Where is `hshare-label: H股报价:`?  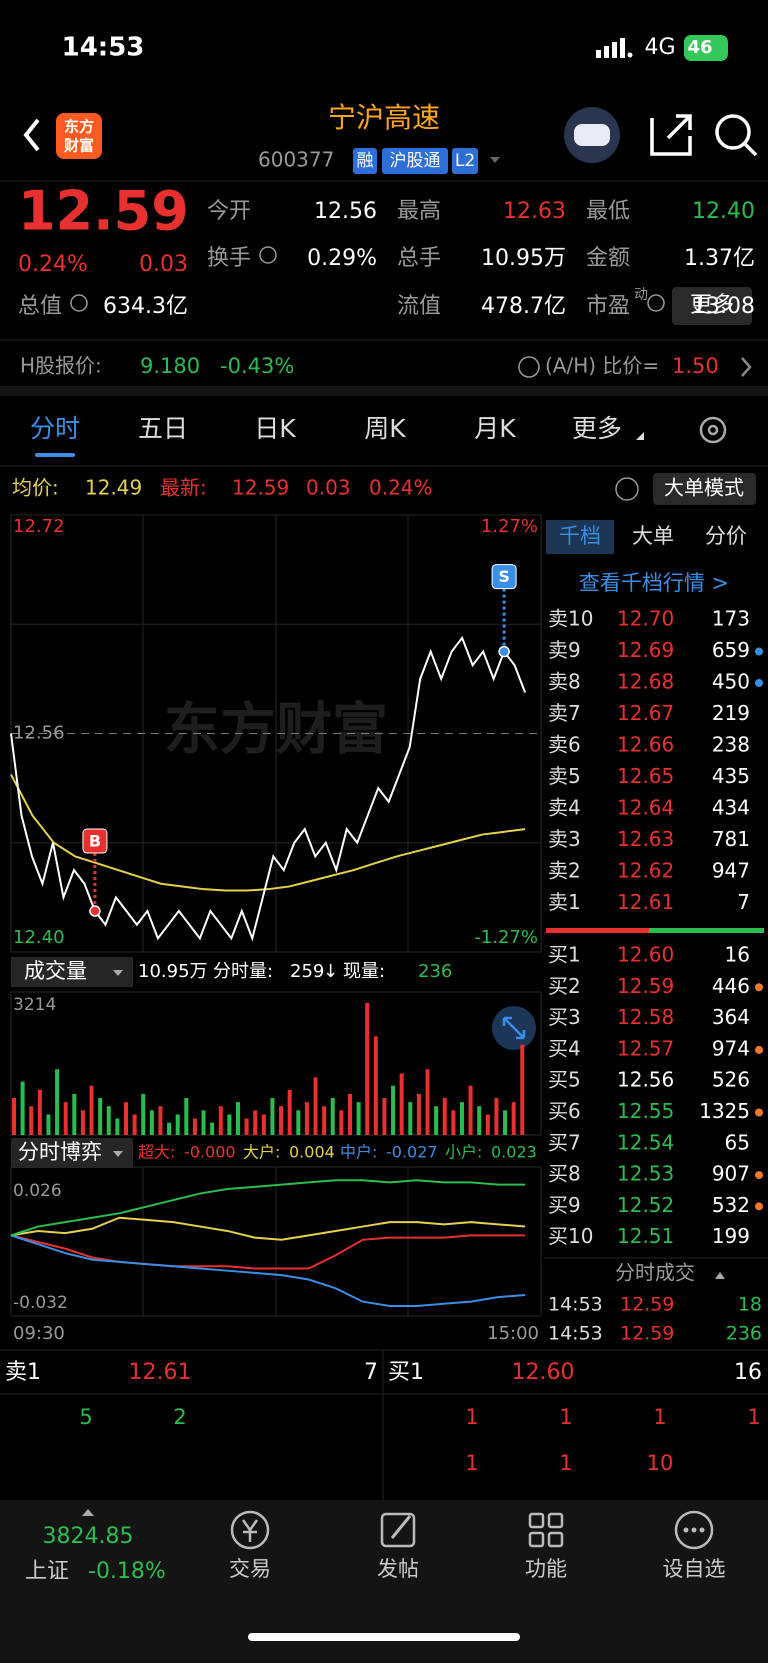
hshare-label: H股报价: is located at coordinates (61, 366).